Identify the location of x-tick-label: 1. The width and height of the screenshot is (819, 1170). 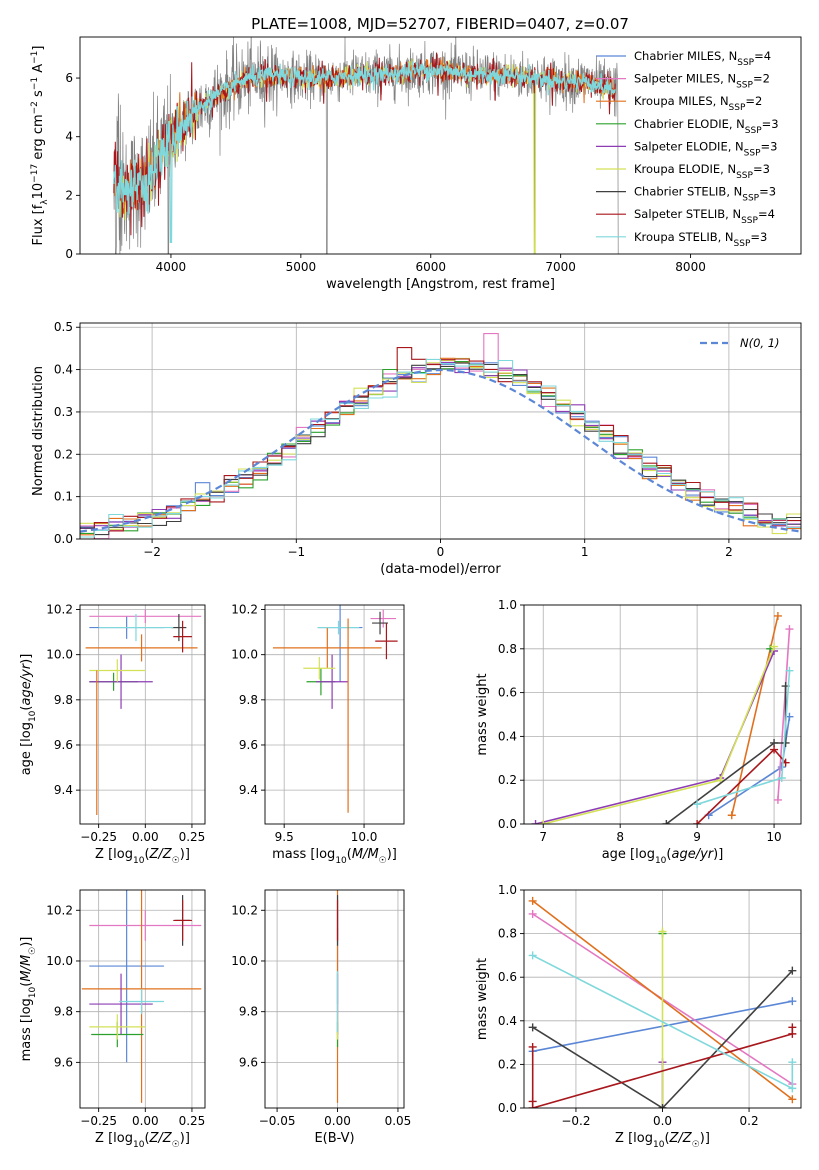
(585, 552).